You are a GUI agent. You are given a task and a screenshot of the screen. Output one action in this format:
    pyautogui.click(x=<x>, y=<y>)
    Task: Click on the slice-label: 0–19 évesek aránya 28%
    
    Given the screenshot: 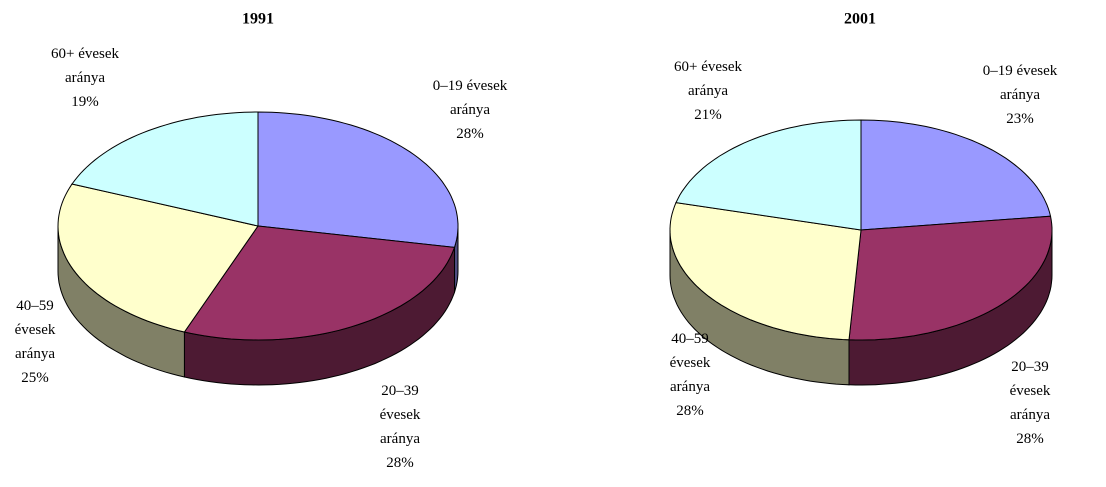 What is the action you would take?
    pyautogui.click(x=470, y=110)
    